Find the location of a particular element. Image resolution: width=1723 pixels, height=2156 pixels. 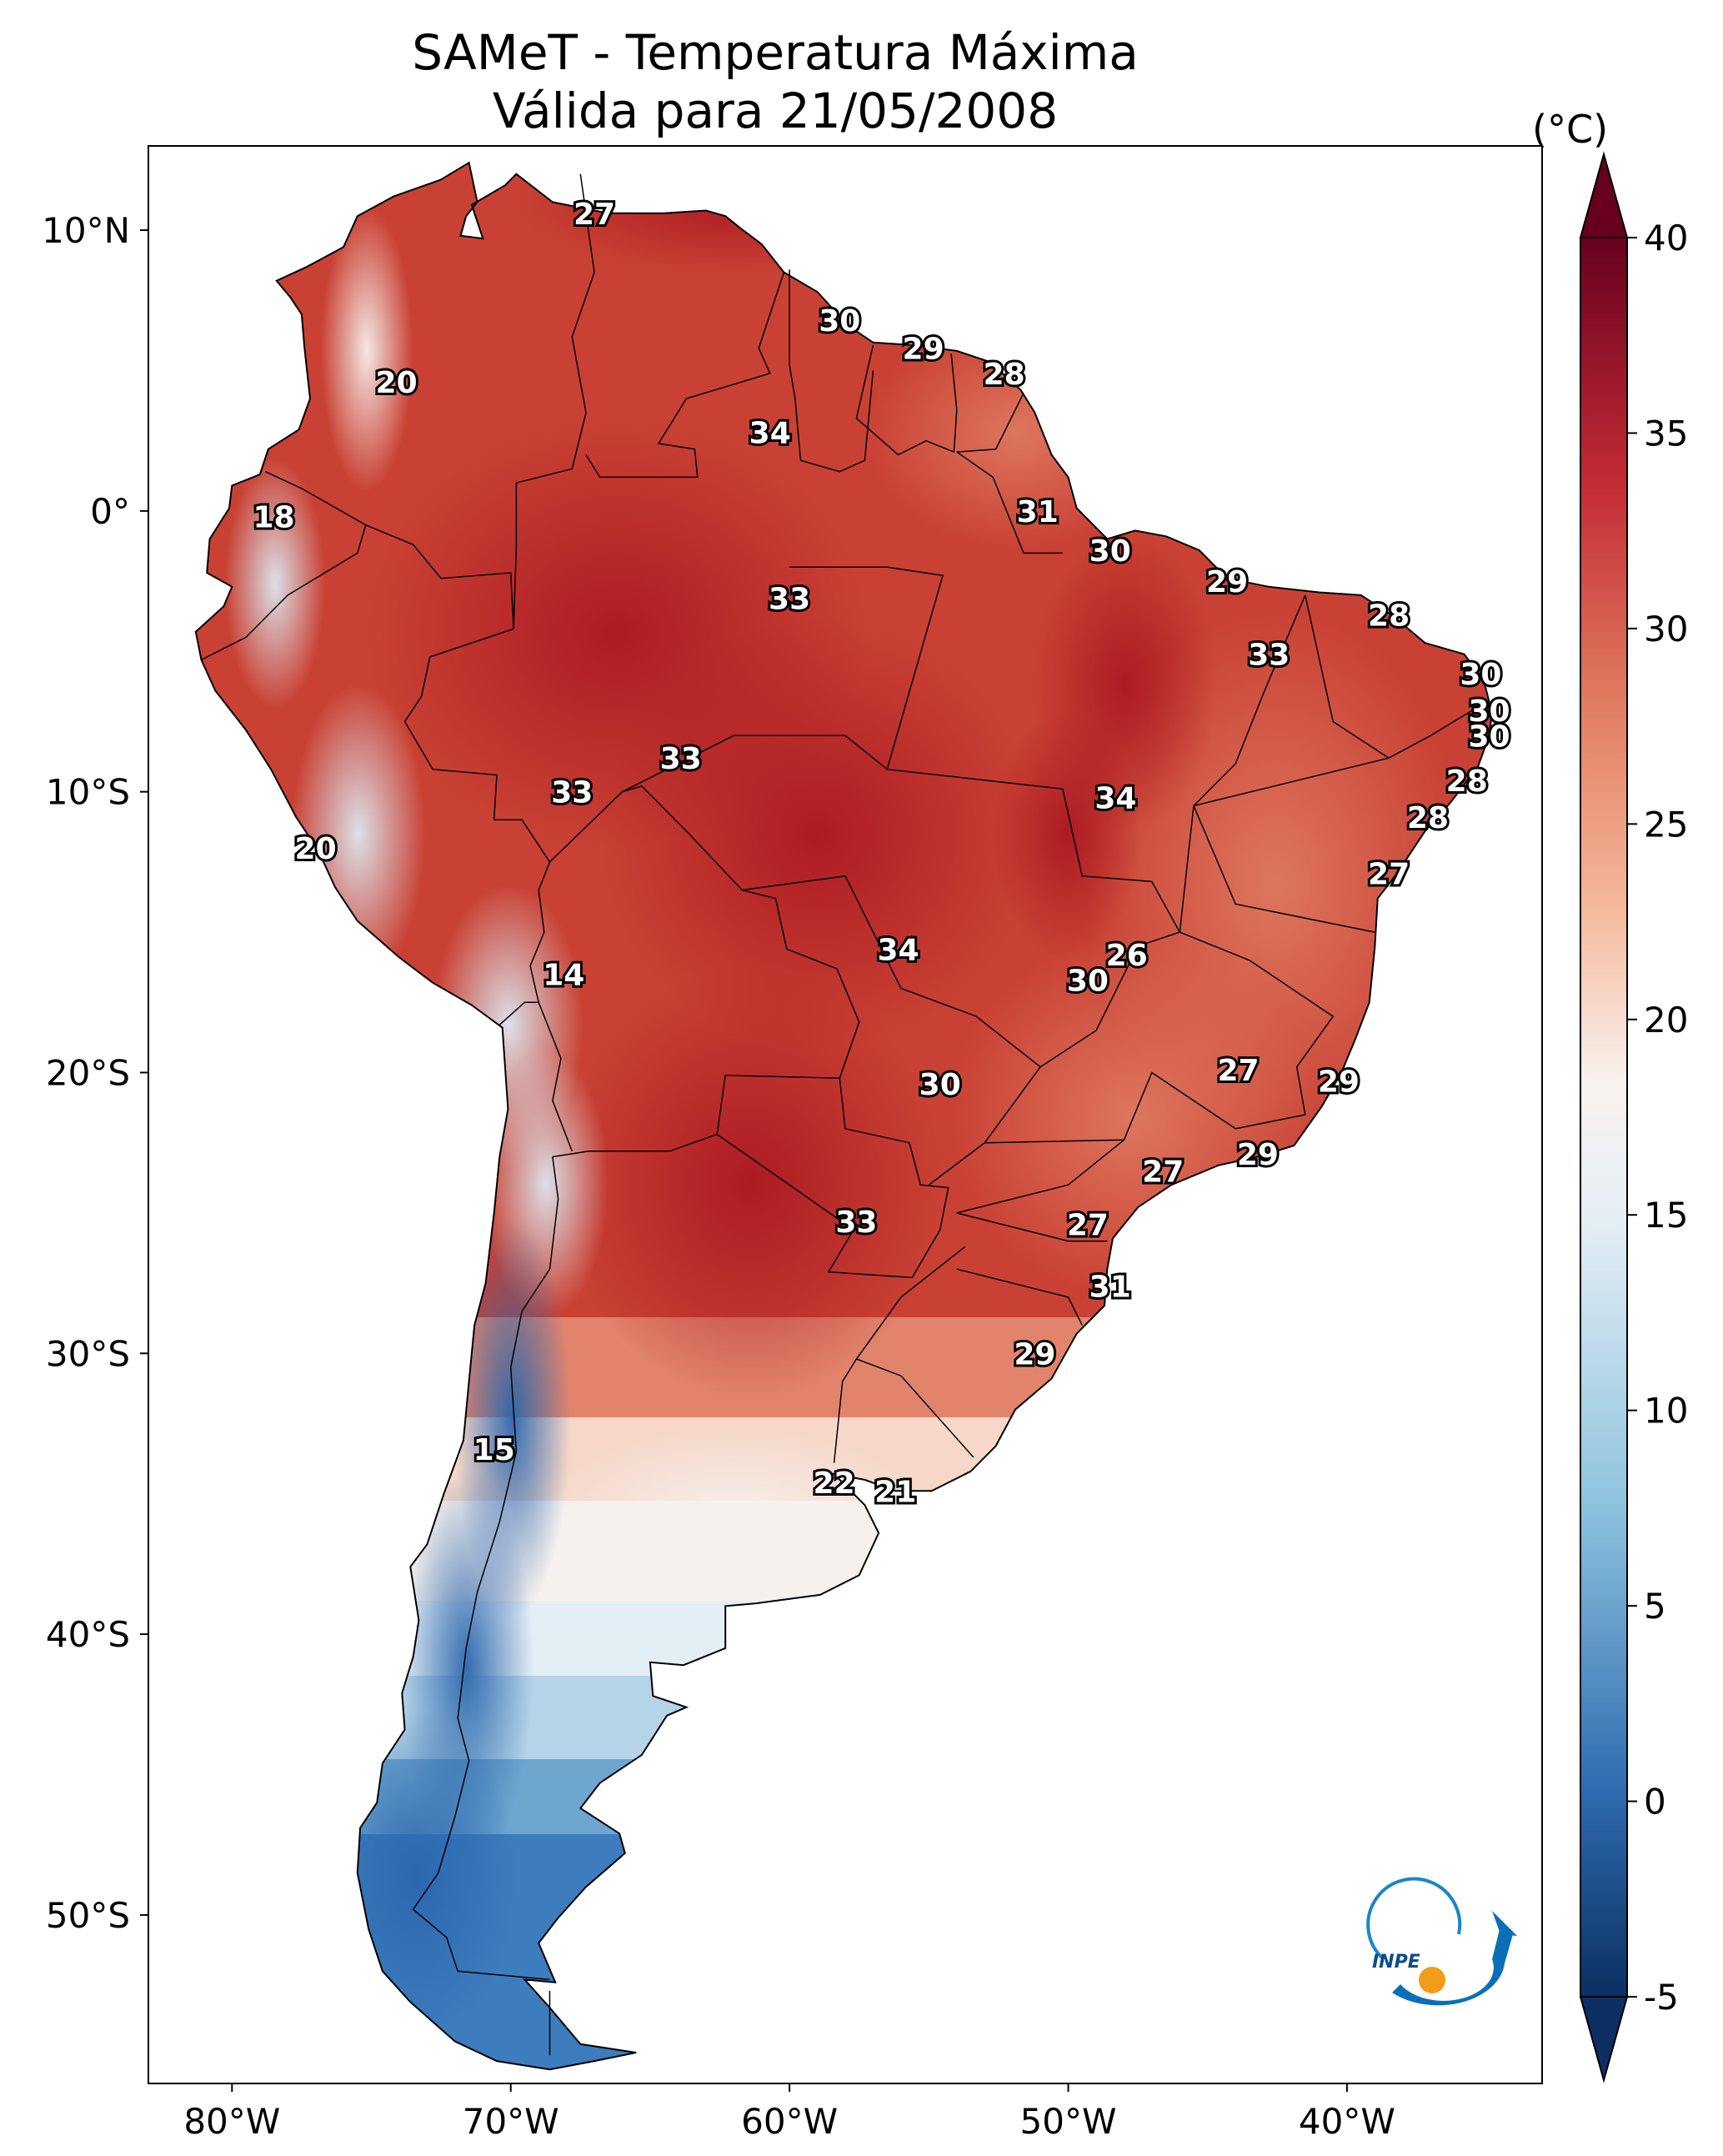

lon-tick-label: 40°W is located at coordinates (1347, 2121).